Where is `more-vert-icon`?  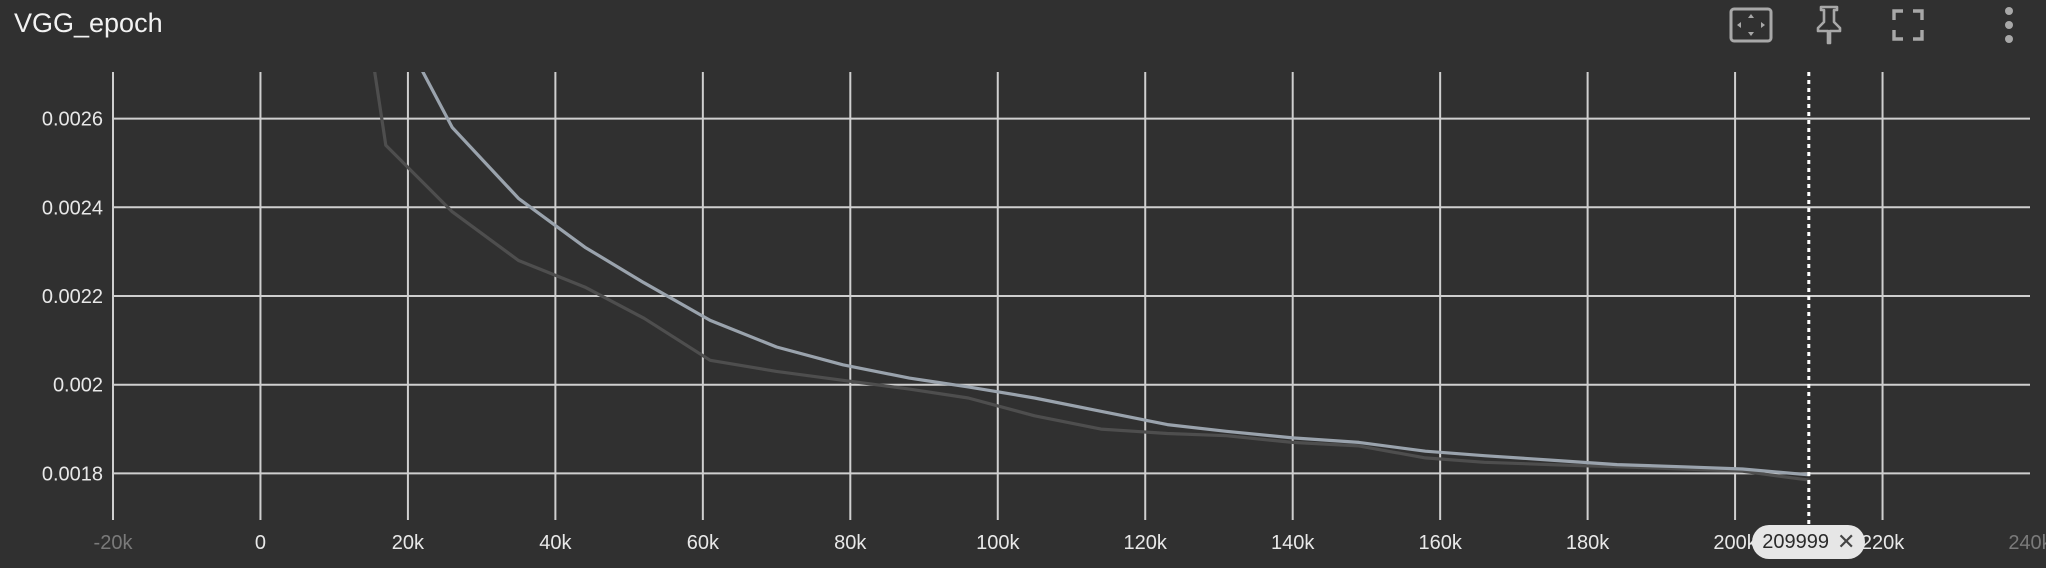
more-vert-icon is located at coordinates (2009, 25).